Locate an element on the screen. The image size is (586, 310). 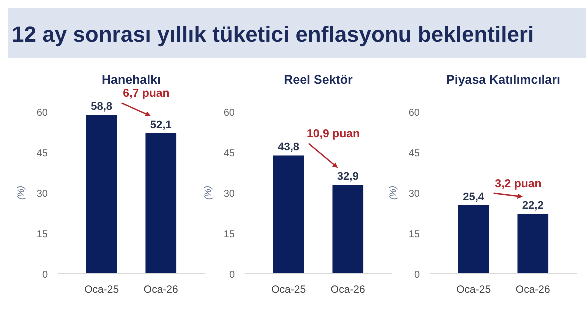
text: 6,7 puan is located at coordinates (146, 94).